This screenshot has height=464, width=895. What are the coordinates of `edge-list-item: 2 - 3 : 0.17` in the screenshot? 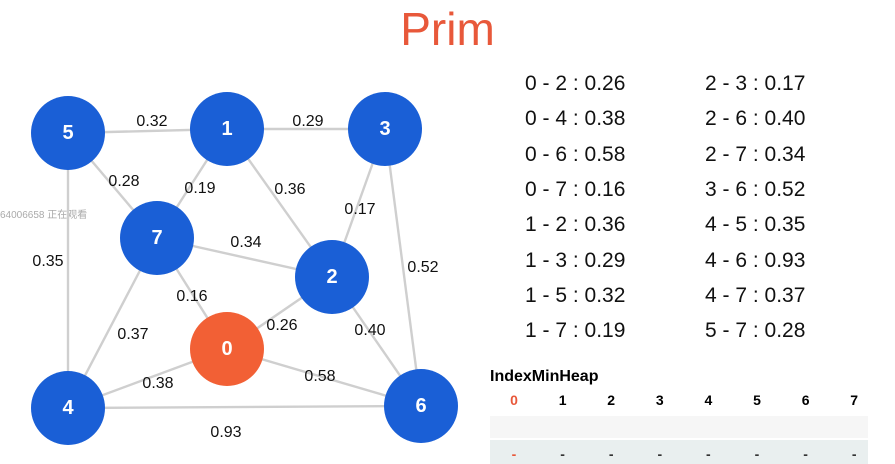 It's located at (755, 83).